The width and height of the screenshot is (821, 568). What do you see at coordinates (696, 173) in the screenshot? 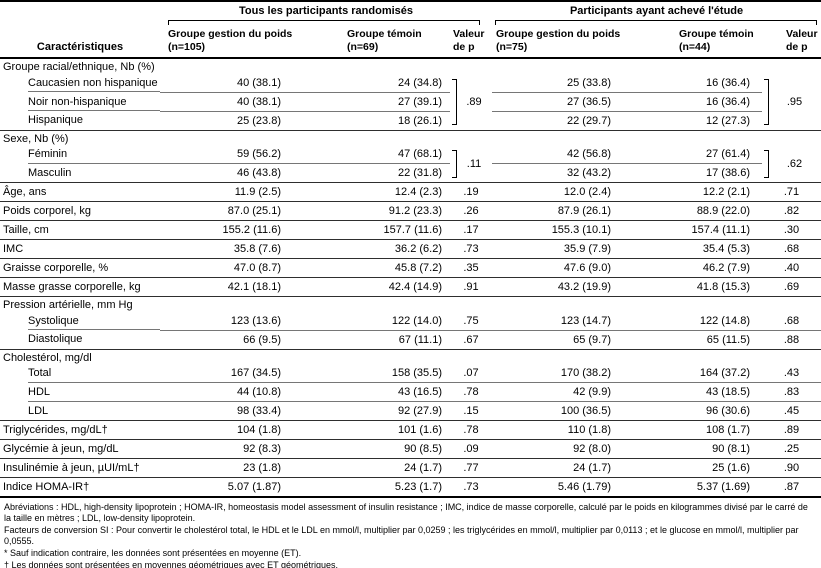
I see `value-cell: 17 (38.6)` at bounding box center [696, 173].